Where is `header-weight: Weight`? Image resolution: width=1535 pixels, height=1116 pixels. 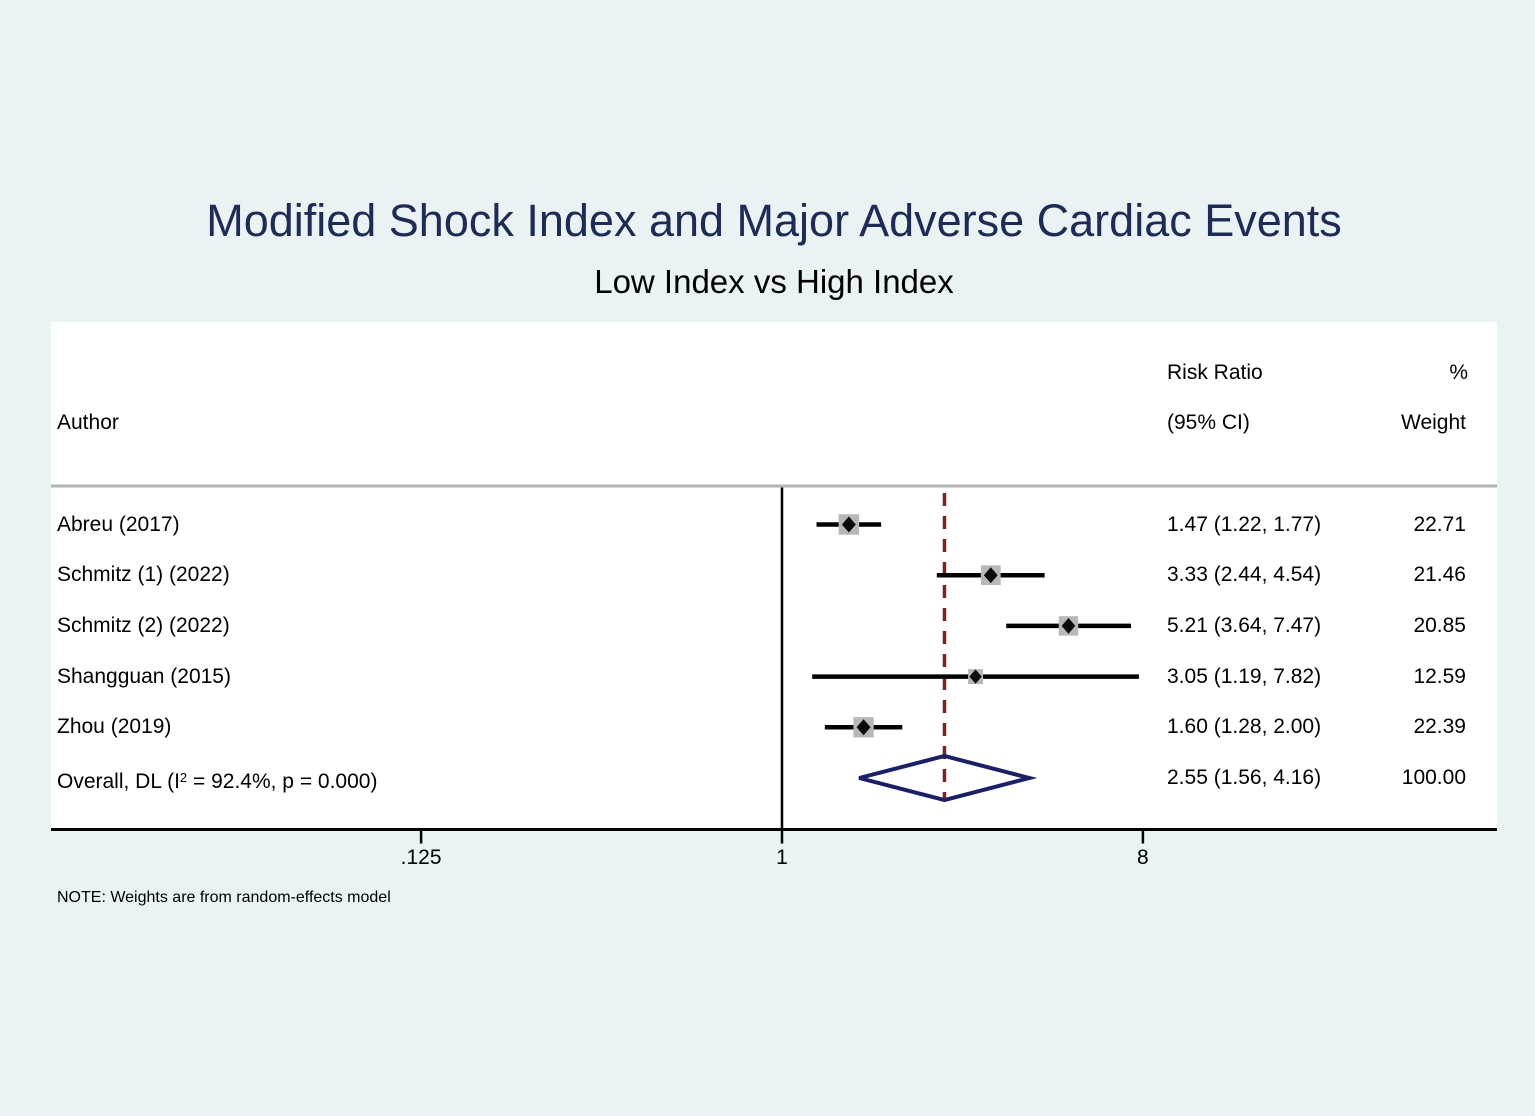 header-weight: Weight is located at coordinates (1433, 422).